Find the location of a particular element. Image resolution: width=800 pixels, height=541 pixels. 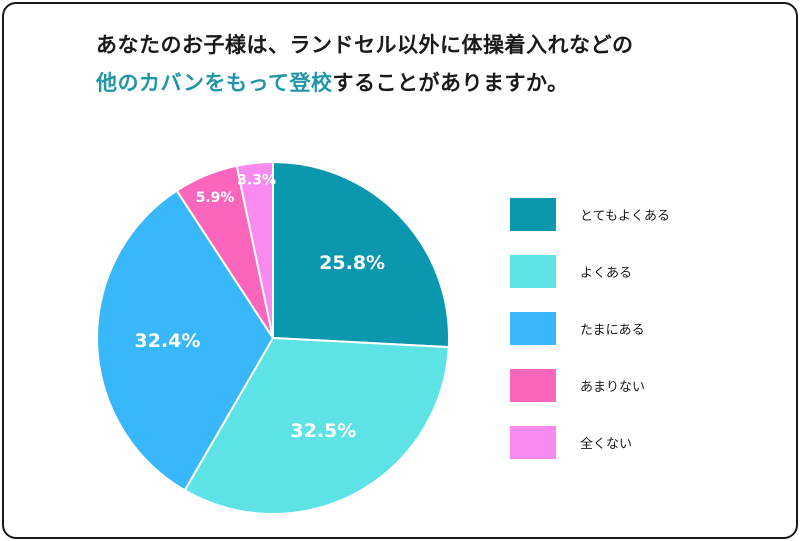

legend-item-4: あまりない is located at coordinates (590, 385).